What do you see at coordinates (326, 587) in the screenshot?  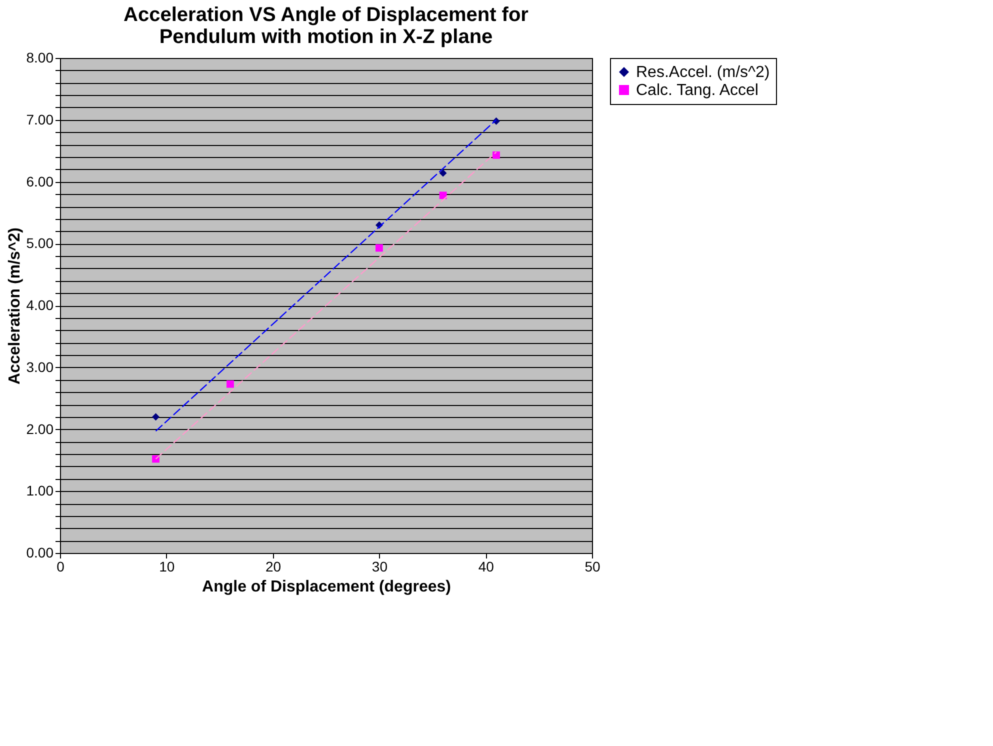 I see `x-axis-title: Angle of Displacement (degrees)` at bounding box center [326, 587].